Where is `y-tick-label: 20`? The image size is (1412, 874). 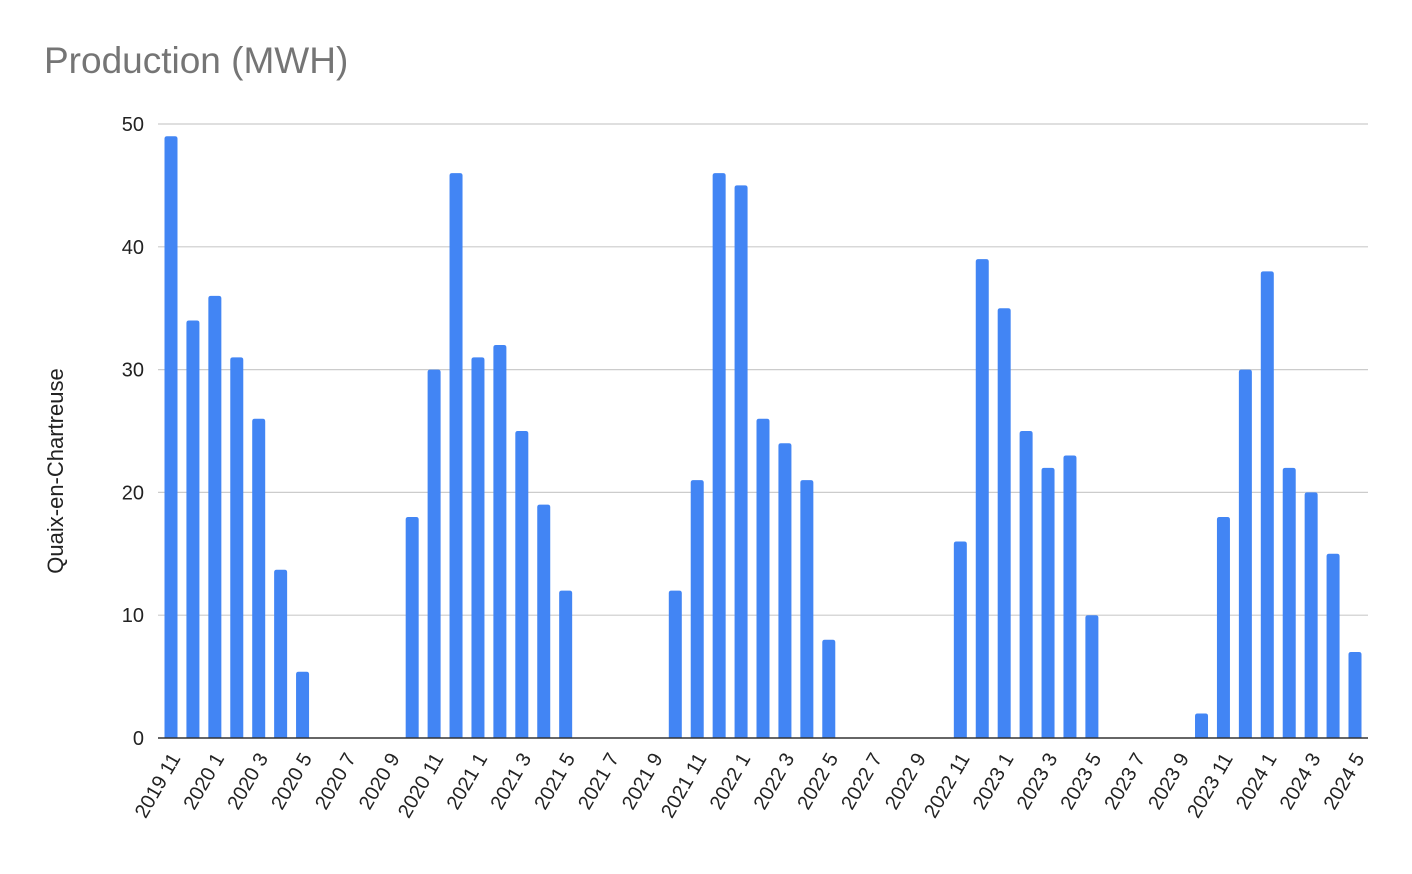
y-tick-label: 20 is located at coordinates (133, 493).